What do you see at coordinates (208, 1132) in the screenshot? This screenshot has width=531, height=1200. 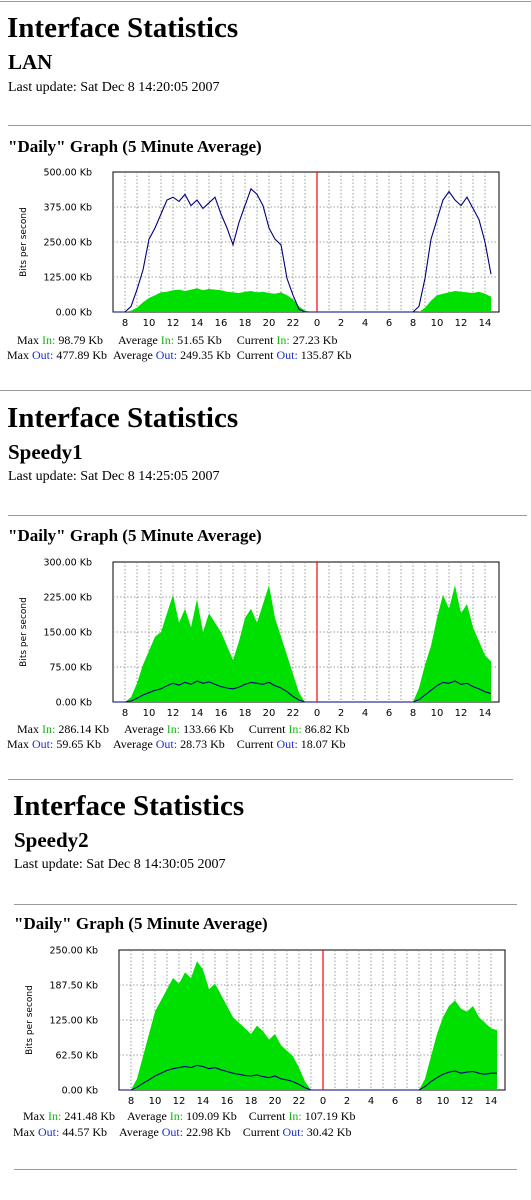 I see `avg-out-value: 22.98 Kb` at bounding box center [208, 1132].